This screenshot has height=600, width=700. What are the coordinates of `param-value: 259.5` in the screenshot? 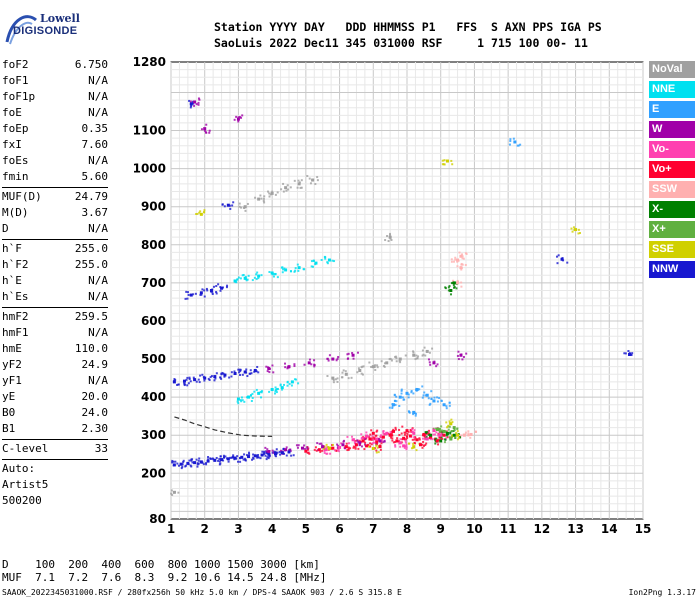 It's located at (91, 316).